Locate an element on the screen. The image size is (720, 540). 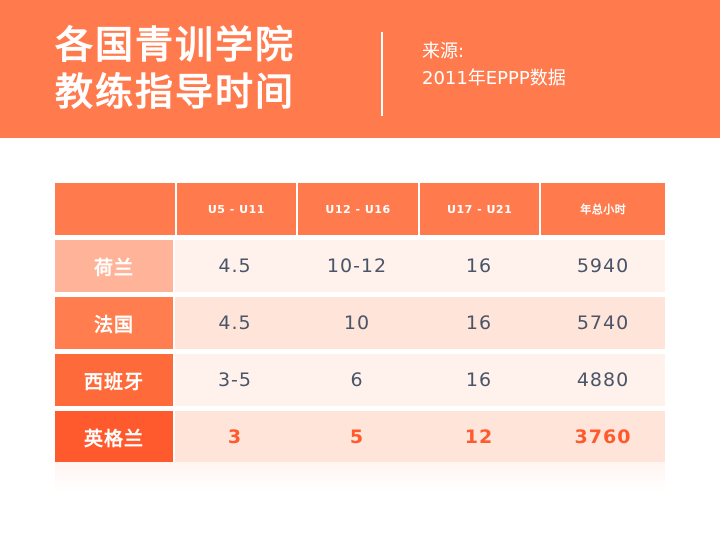
cell-u17-u21: 12 is located at coordinates (479, 437).